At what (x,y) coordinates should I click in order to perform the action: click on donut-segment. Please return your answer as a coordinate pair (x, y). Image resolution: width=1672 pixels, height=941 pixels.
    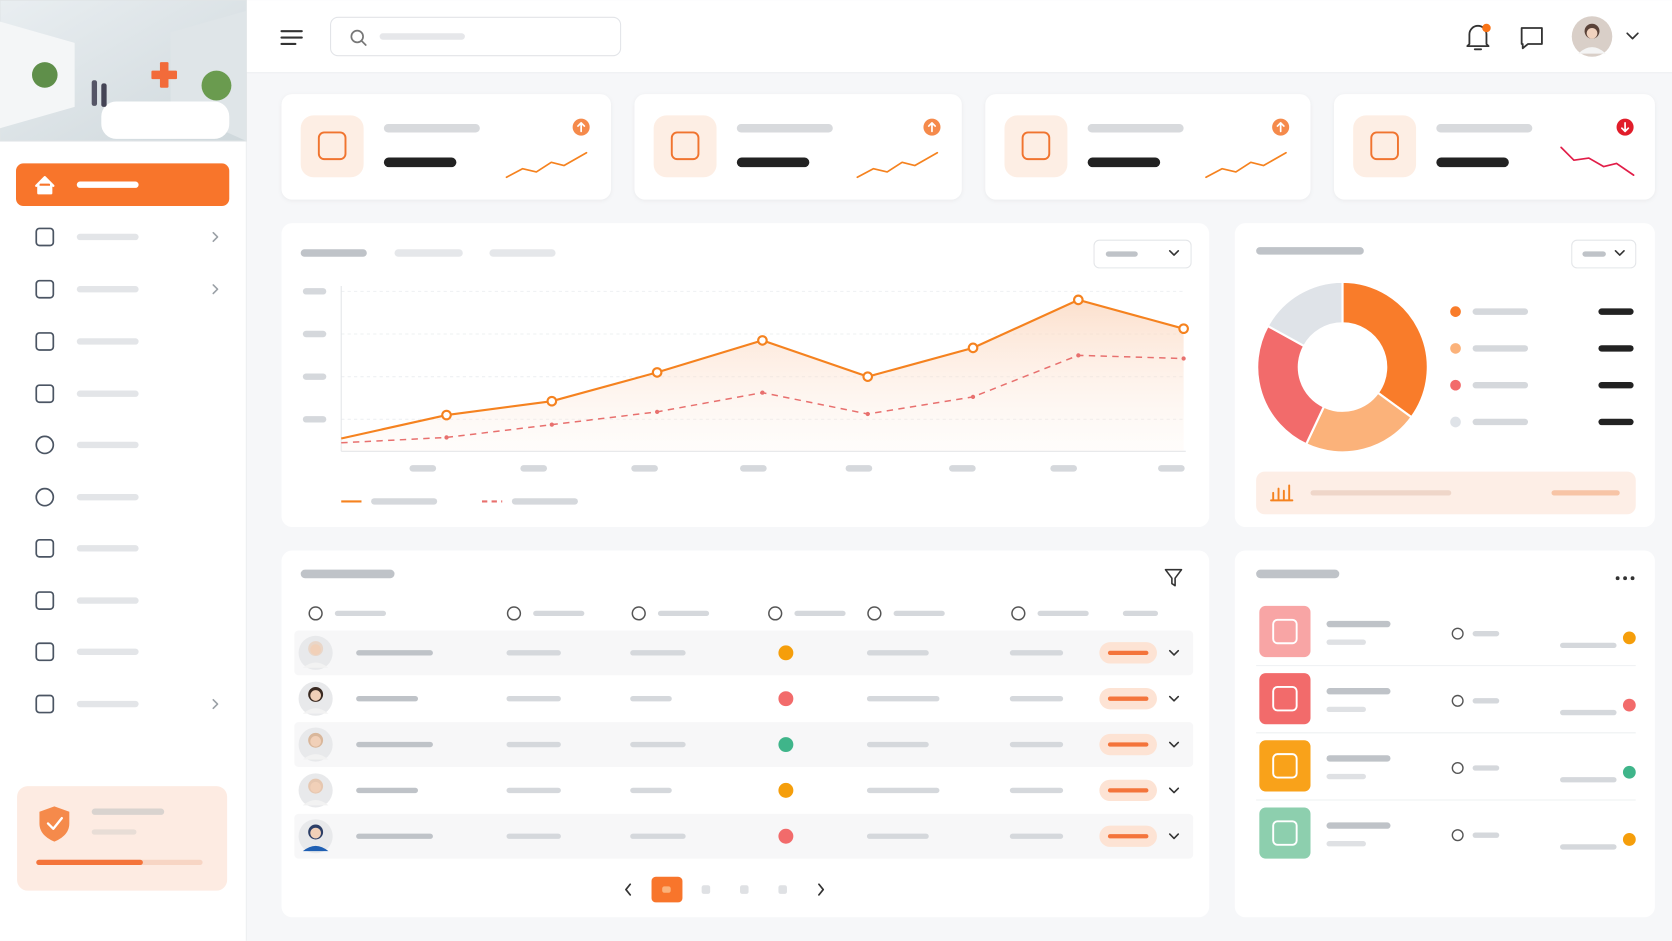
    Looking at the image, I should click on (1291, 385).